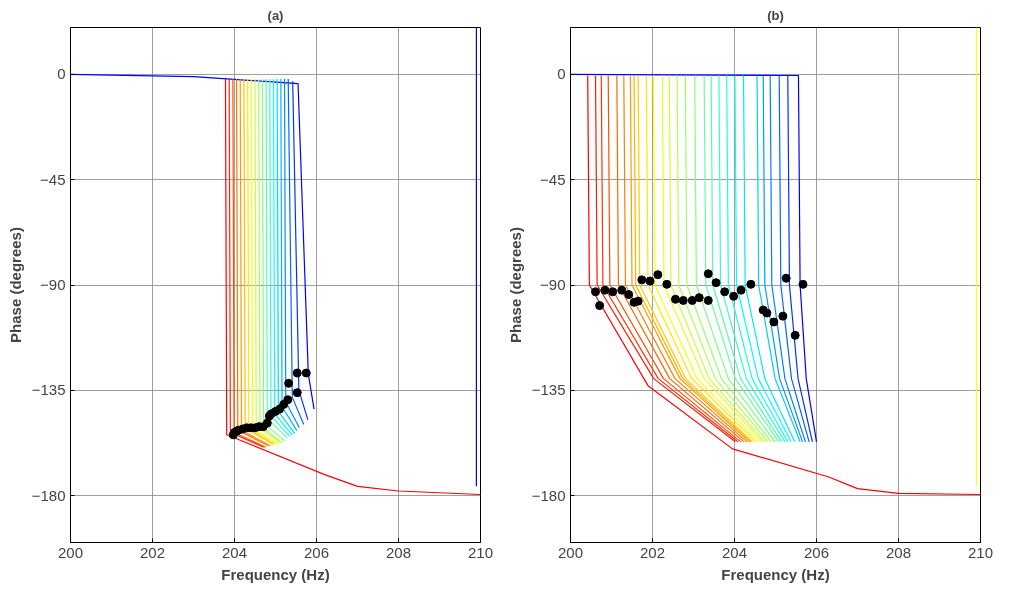 This screenshot has width=1010, height=595. Describe the element at coordinates (275, 15) in the screenshot. I see `chart-title: (a)` at that location.